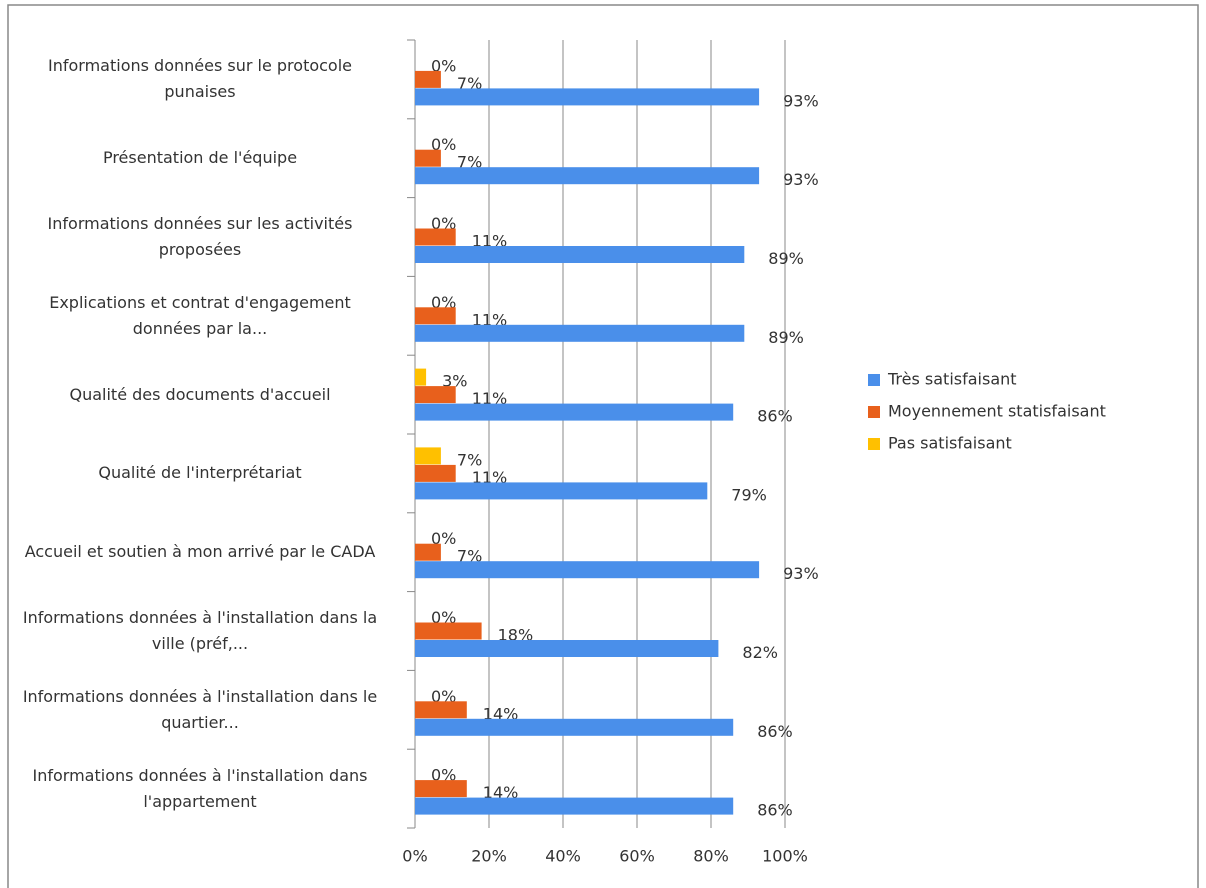 Image resolution: width=1206 pixels, height=888 pixels. I want to click on x-tick-label: 40%, so click(563, 856).